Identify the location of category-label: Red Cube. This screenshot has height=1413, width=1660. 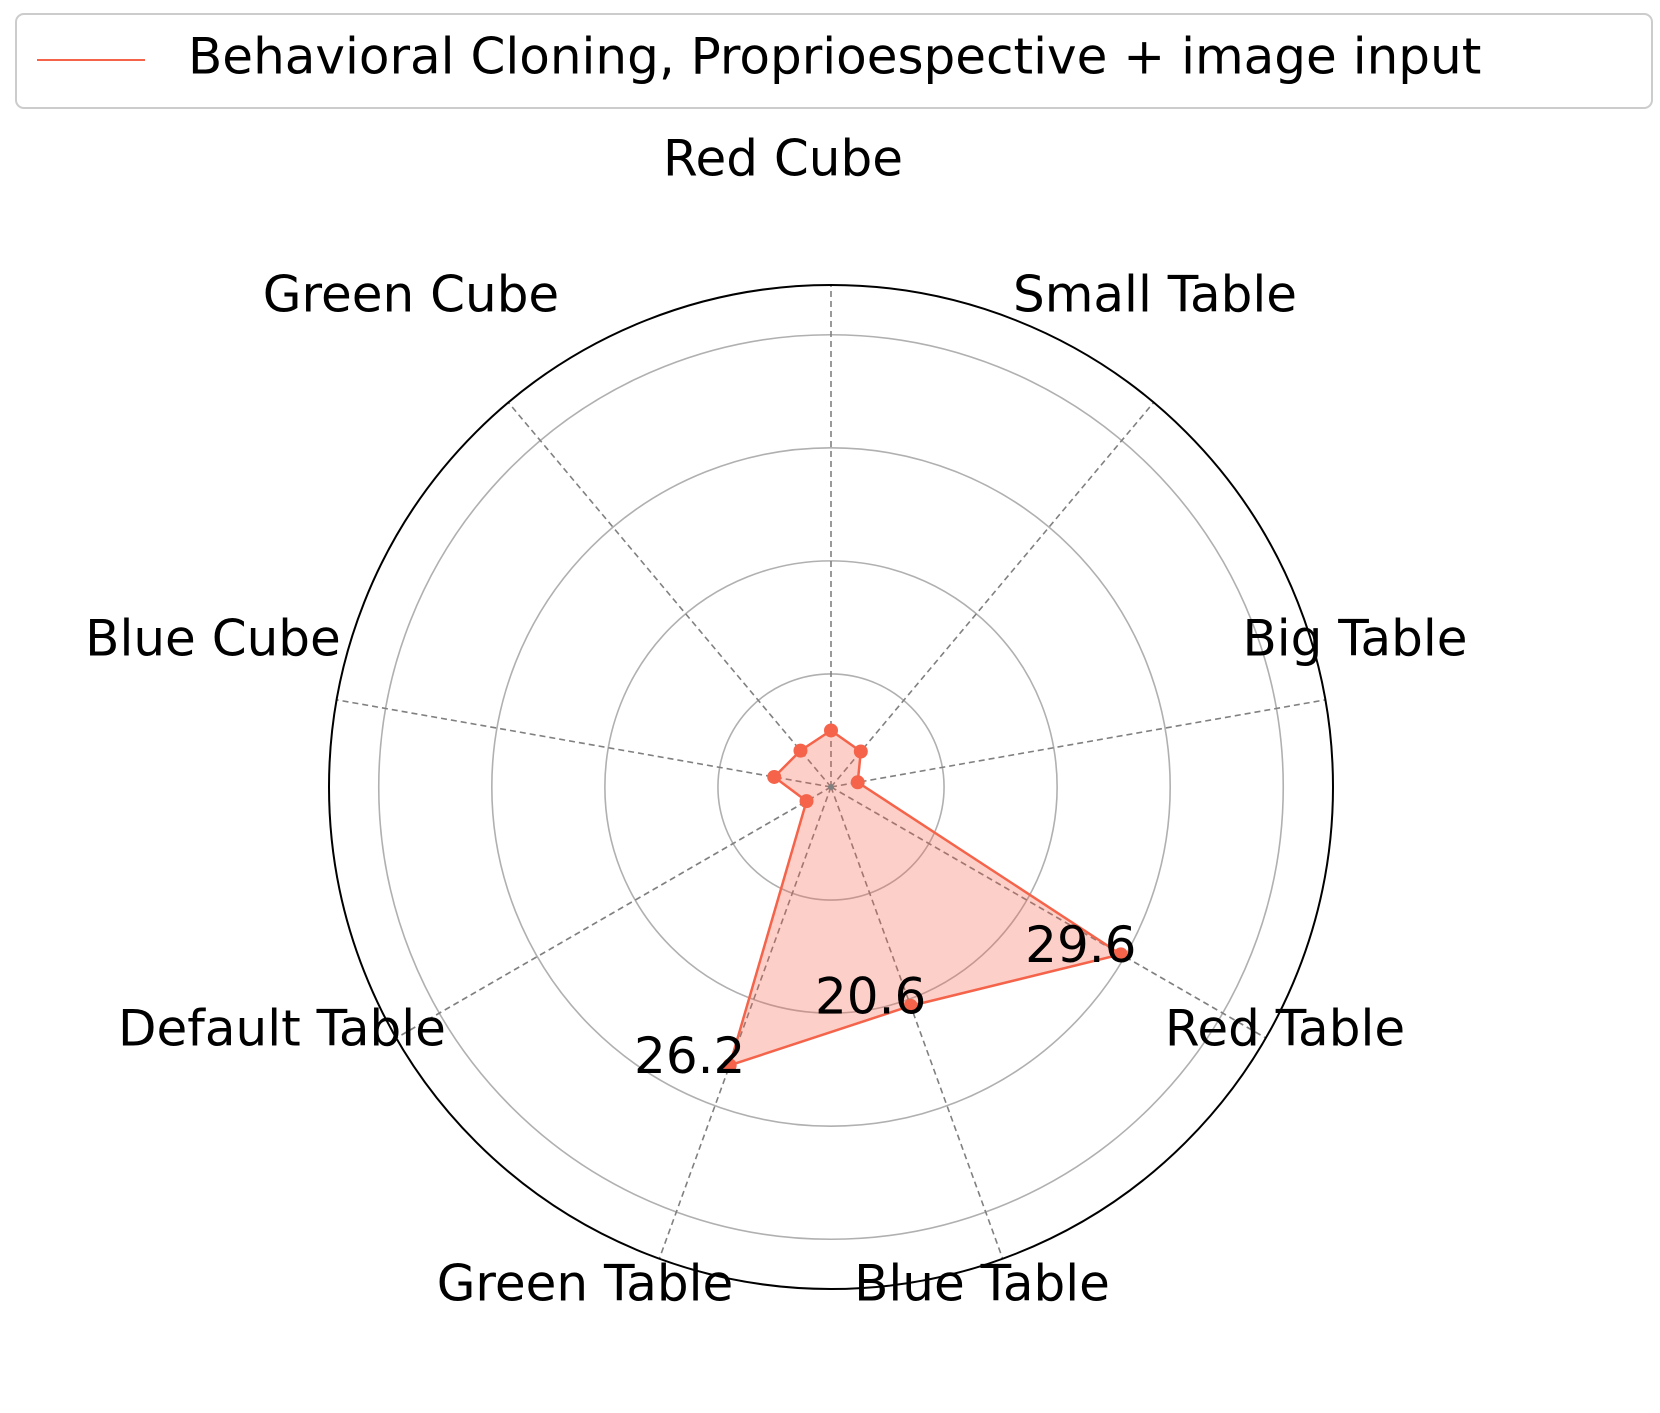
(783, 159).